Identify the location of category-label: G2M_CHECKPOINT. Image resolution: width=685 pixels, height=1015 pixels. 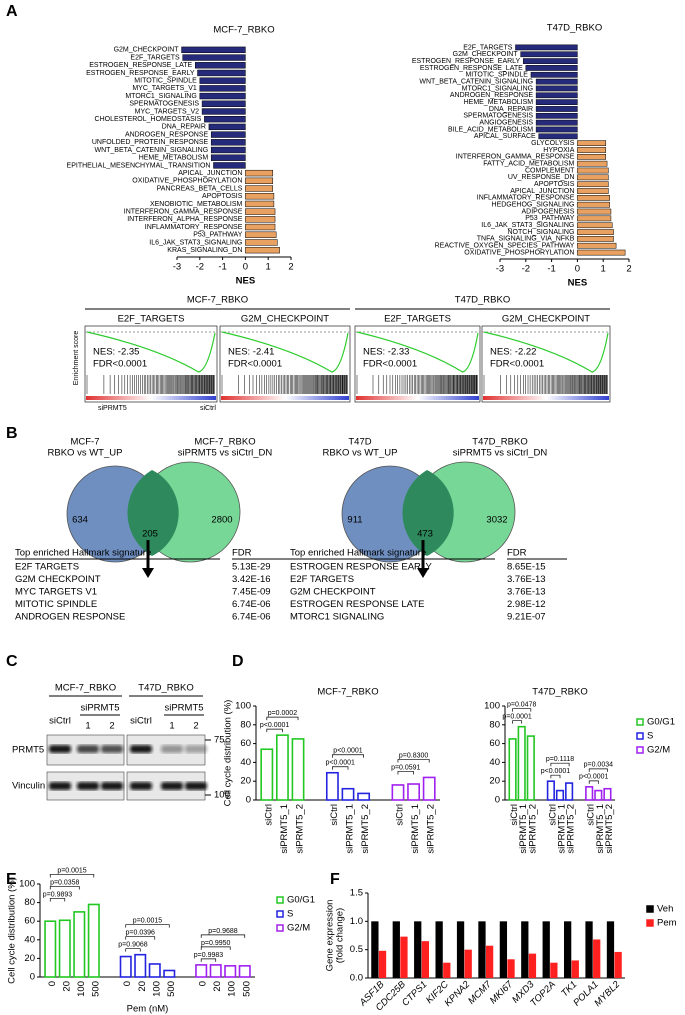
(147, 50).